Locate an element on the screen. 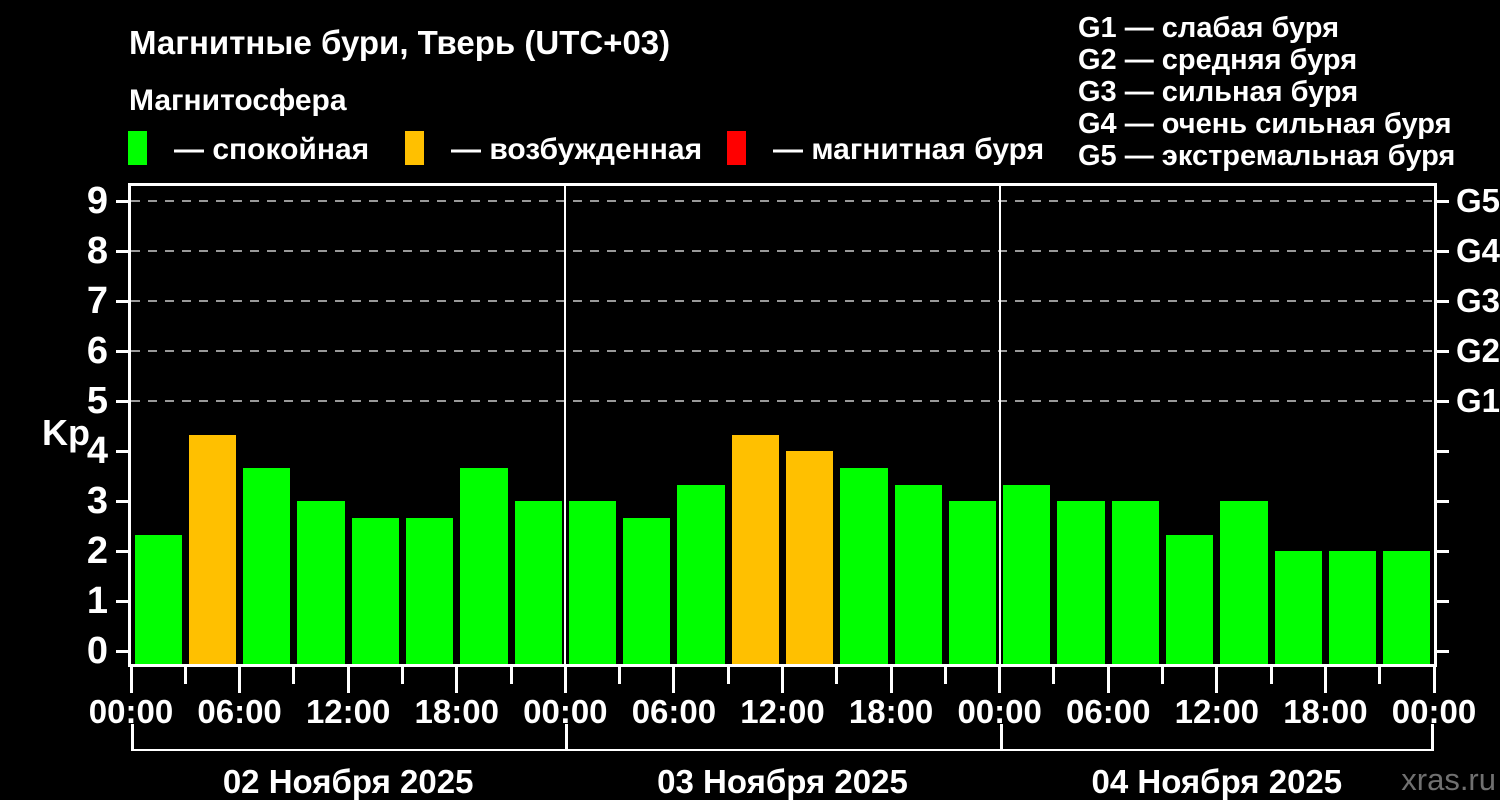  gridline-kp7 is located at coordinates (782, 301).